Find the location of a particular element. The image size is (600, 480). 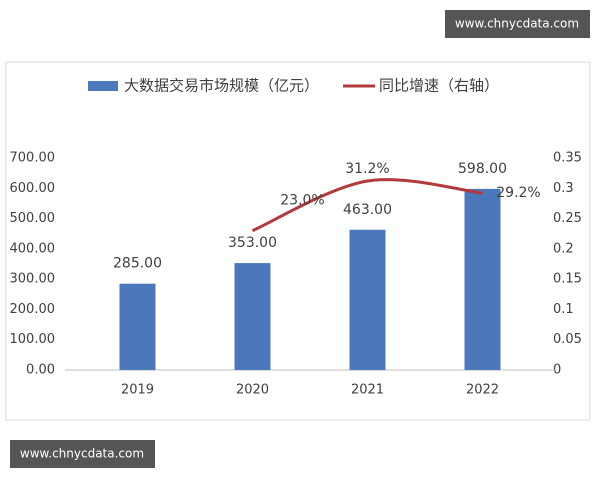

legend-swatch is located at coordinates (103, 86).